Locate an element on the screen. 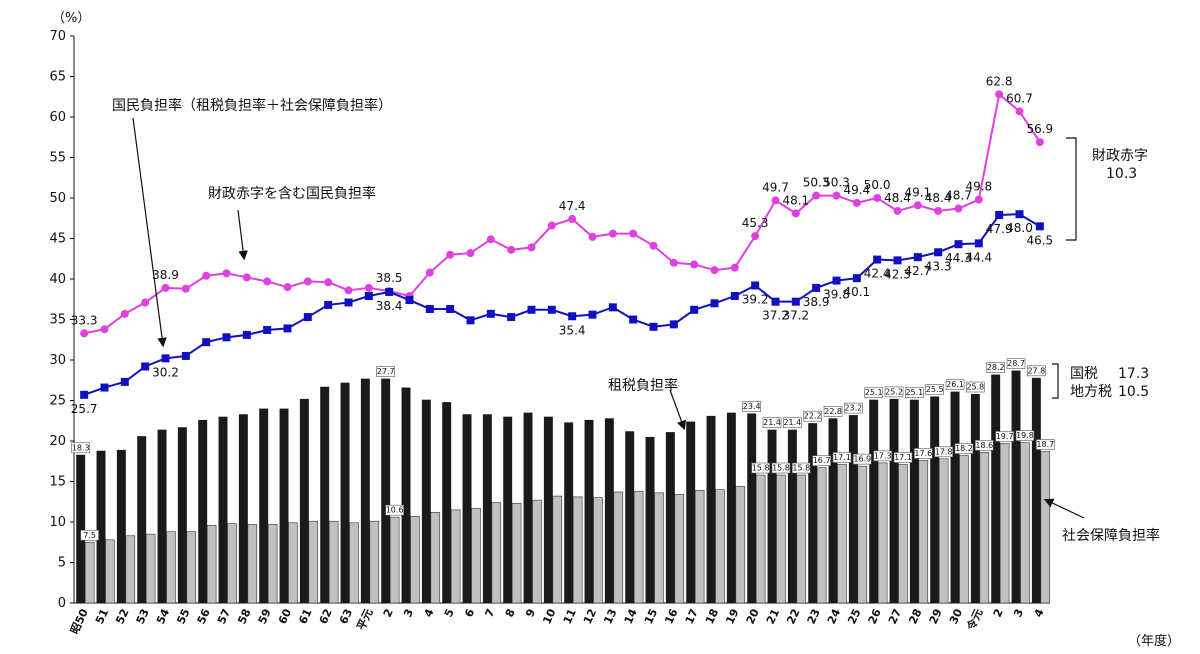 This screenshot has width=1200, height=654. social-bar-label: 16.7 is located at coordinates (822, 460).